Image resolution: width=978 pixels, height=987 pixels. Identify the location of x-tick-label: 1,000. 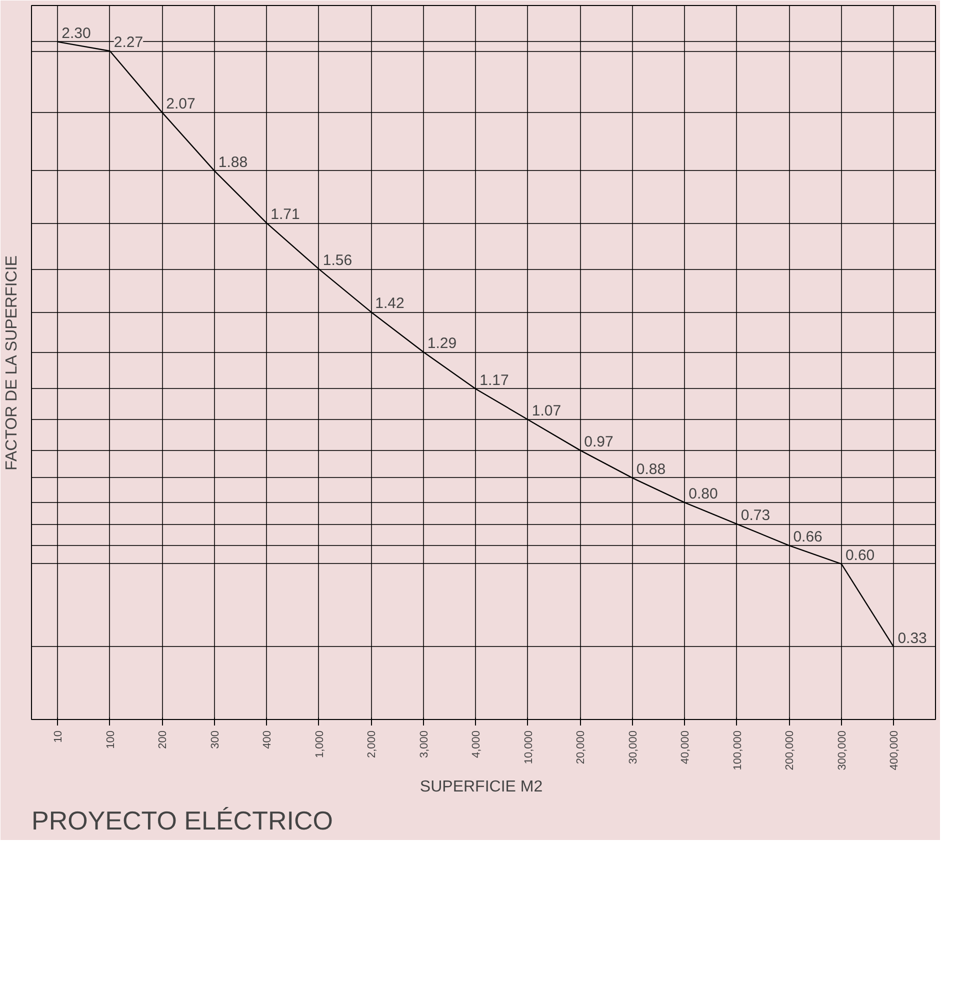
(320, 744).